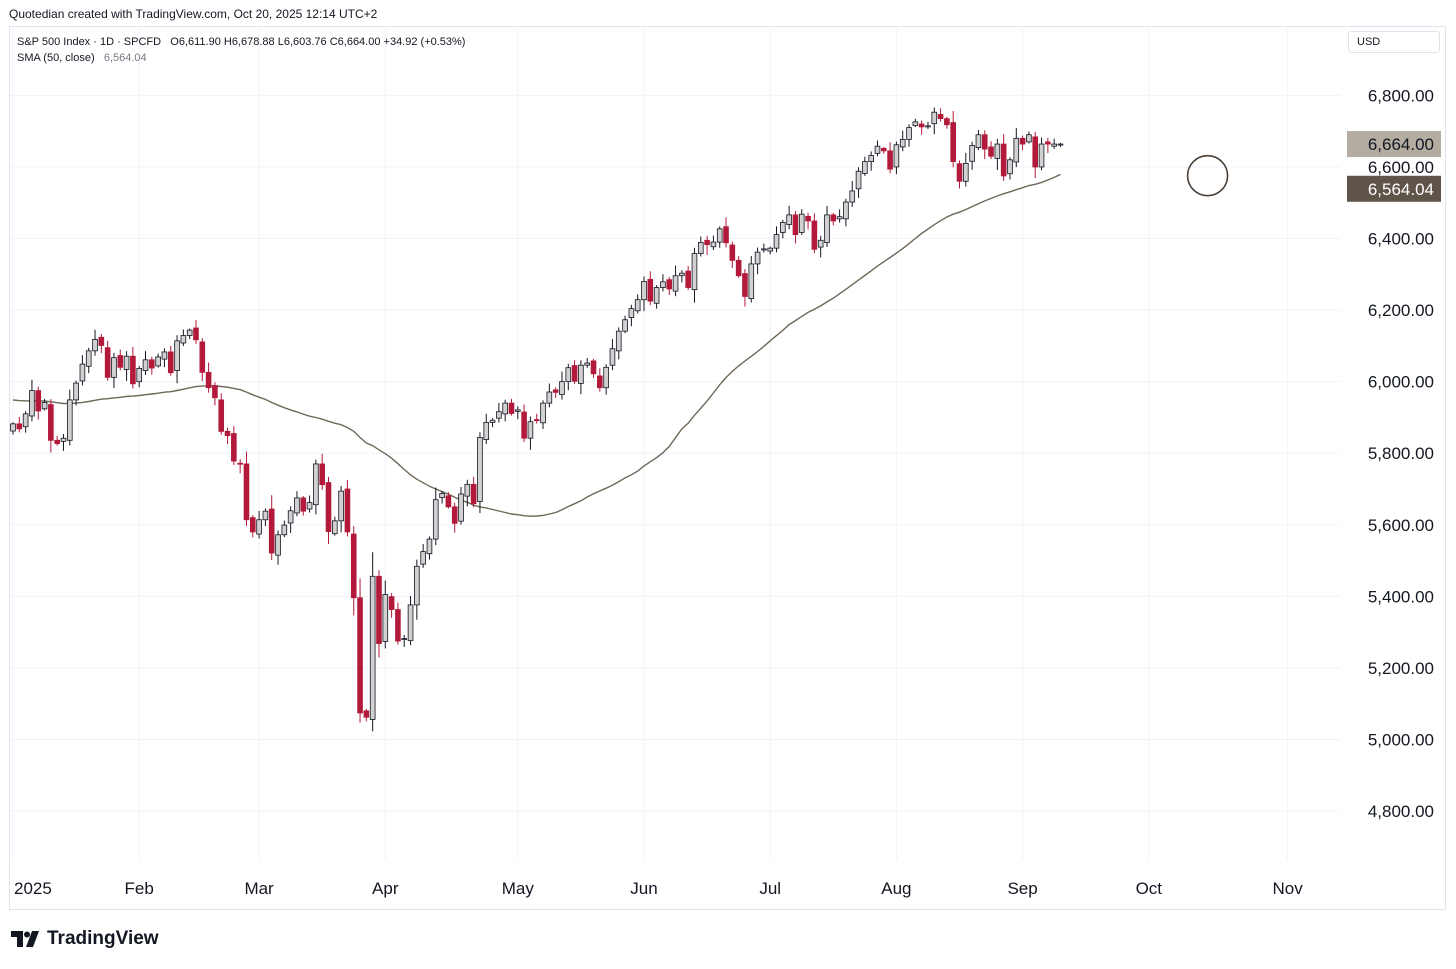 This screenshot has height=969, width=1456. Describe the element at coordinates (259, 888) in the screenshot. I see `x-tick-label: Mar` at that location.